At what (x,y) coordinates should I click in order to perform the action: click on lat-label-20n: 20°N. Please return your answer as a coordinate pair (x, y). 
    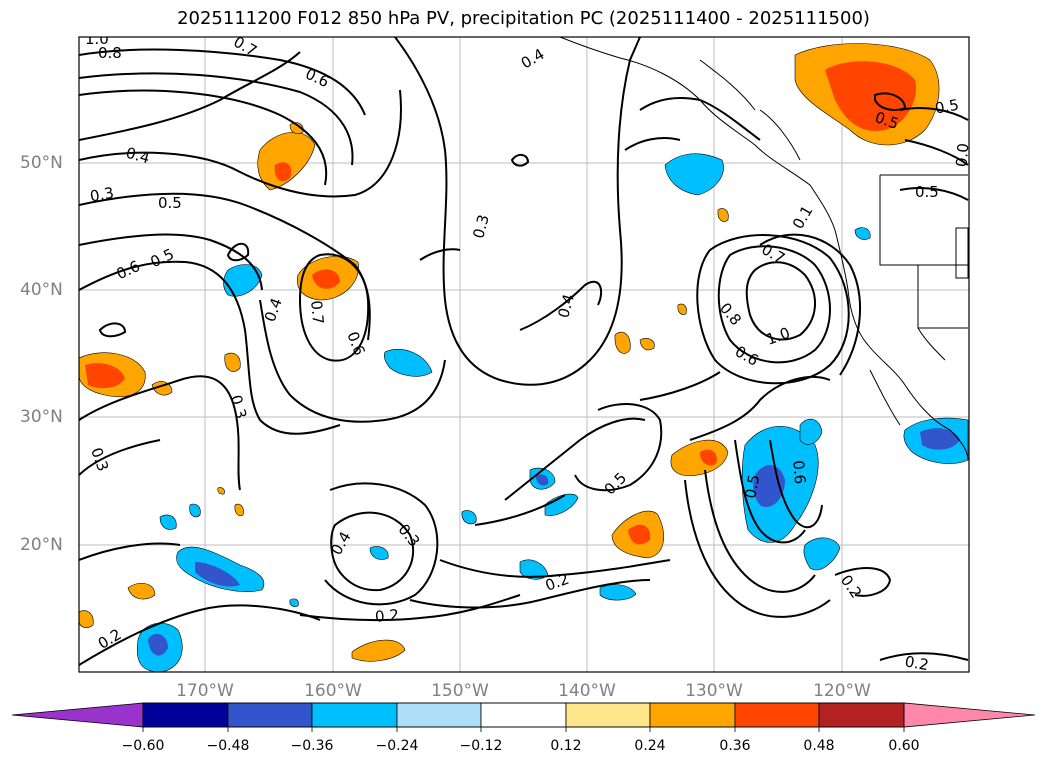
    Looking at the image, I should click on (41, 545).